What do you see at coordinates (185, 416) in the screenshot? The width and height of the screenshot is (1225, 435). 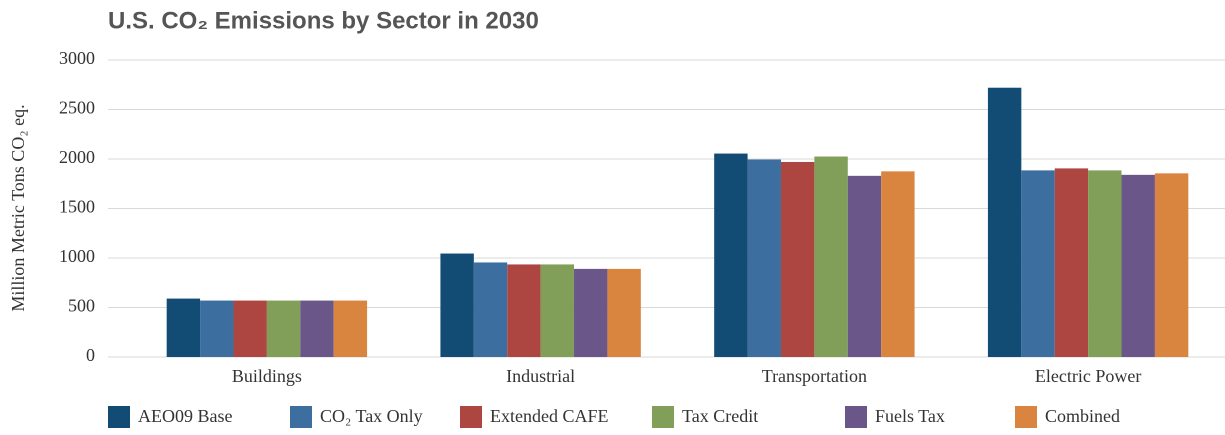 I see `legend-label: AEO09 Base` at bounding box center [185, 416].